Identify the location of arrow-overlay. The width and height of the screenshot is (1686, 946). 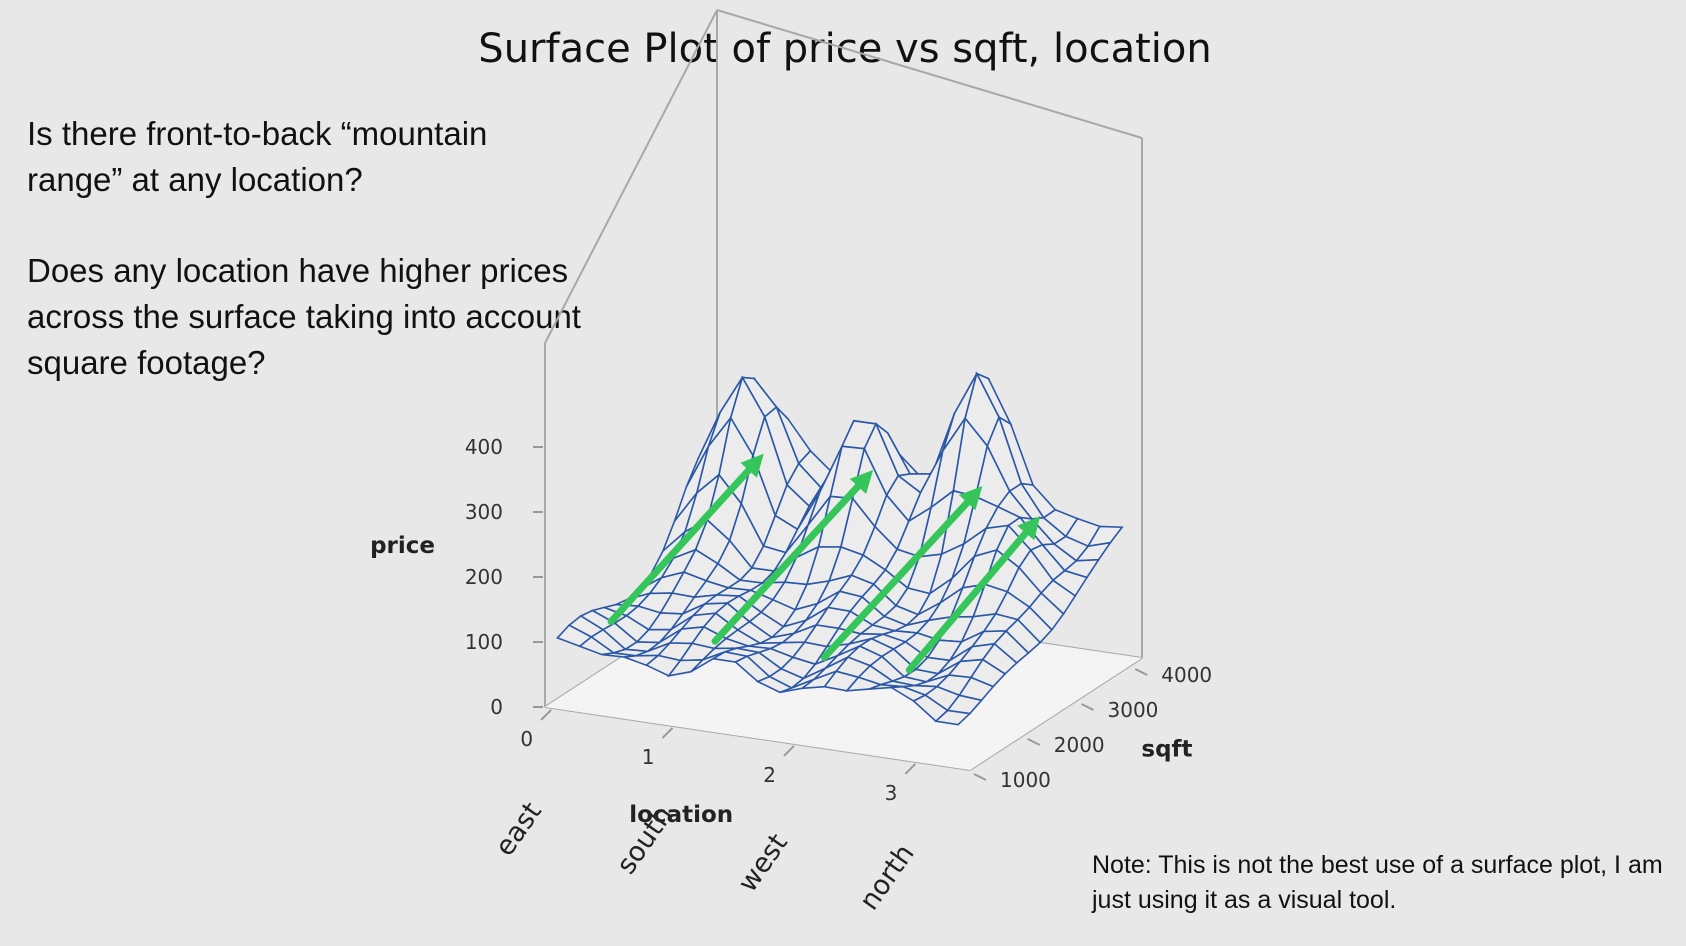
(824, 563).